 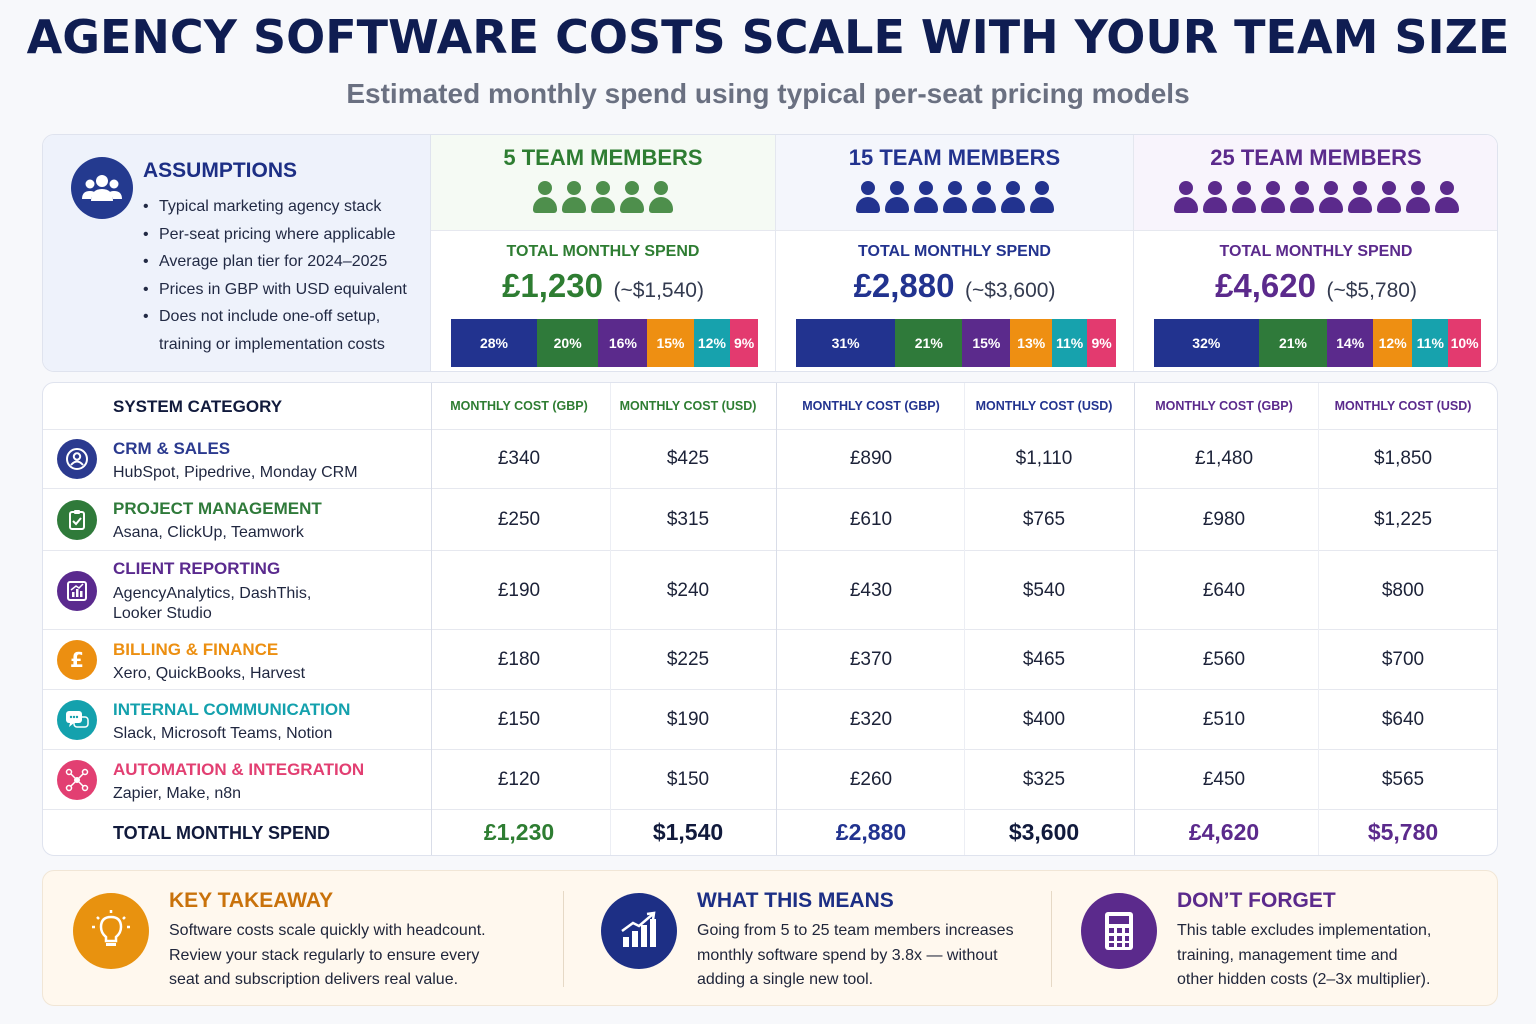 What do you see at coordinates (1403, 719) in the screenshot?
I see `cost-cell: $640` at bounding box center [1403, 719].